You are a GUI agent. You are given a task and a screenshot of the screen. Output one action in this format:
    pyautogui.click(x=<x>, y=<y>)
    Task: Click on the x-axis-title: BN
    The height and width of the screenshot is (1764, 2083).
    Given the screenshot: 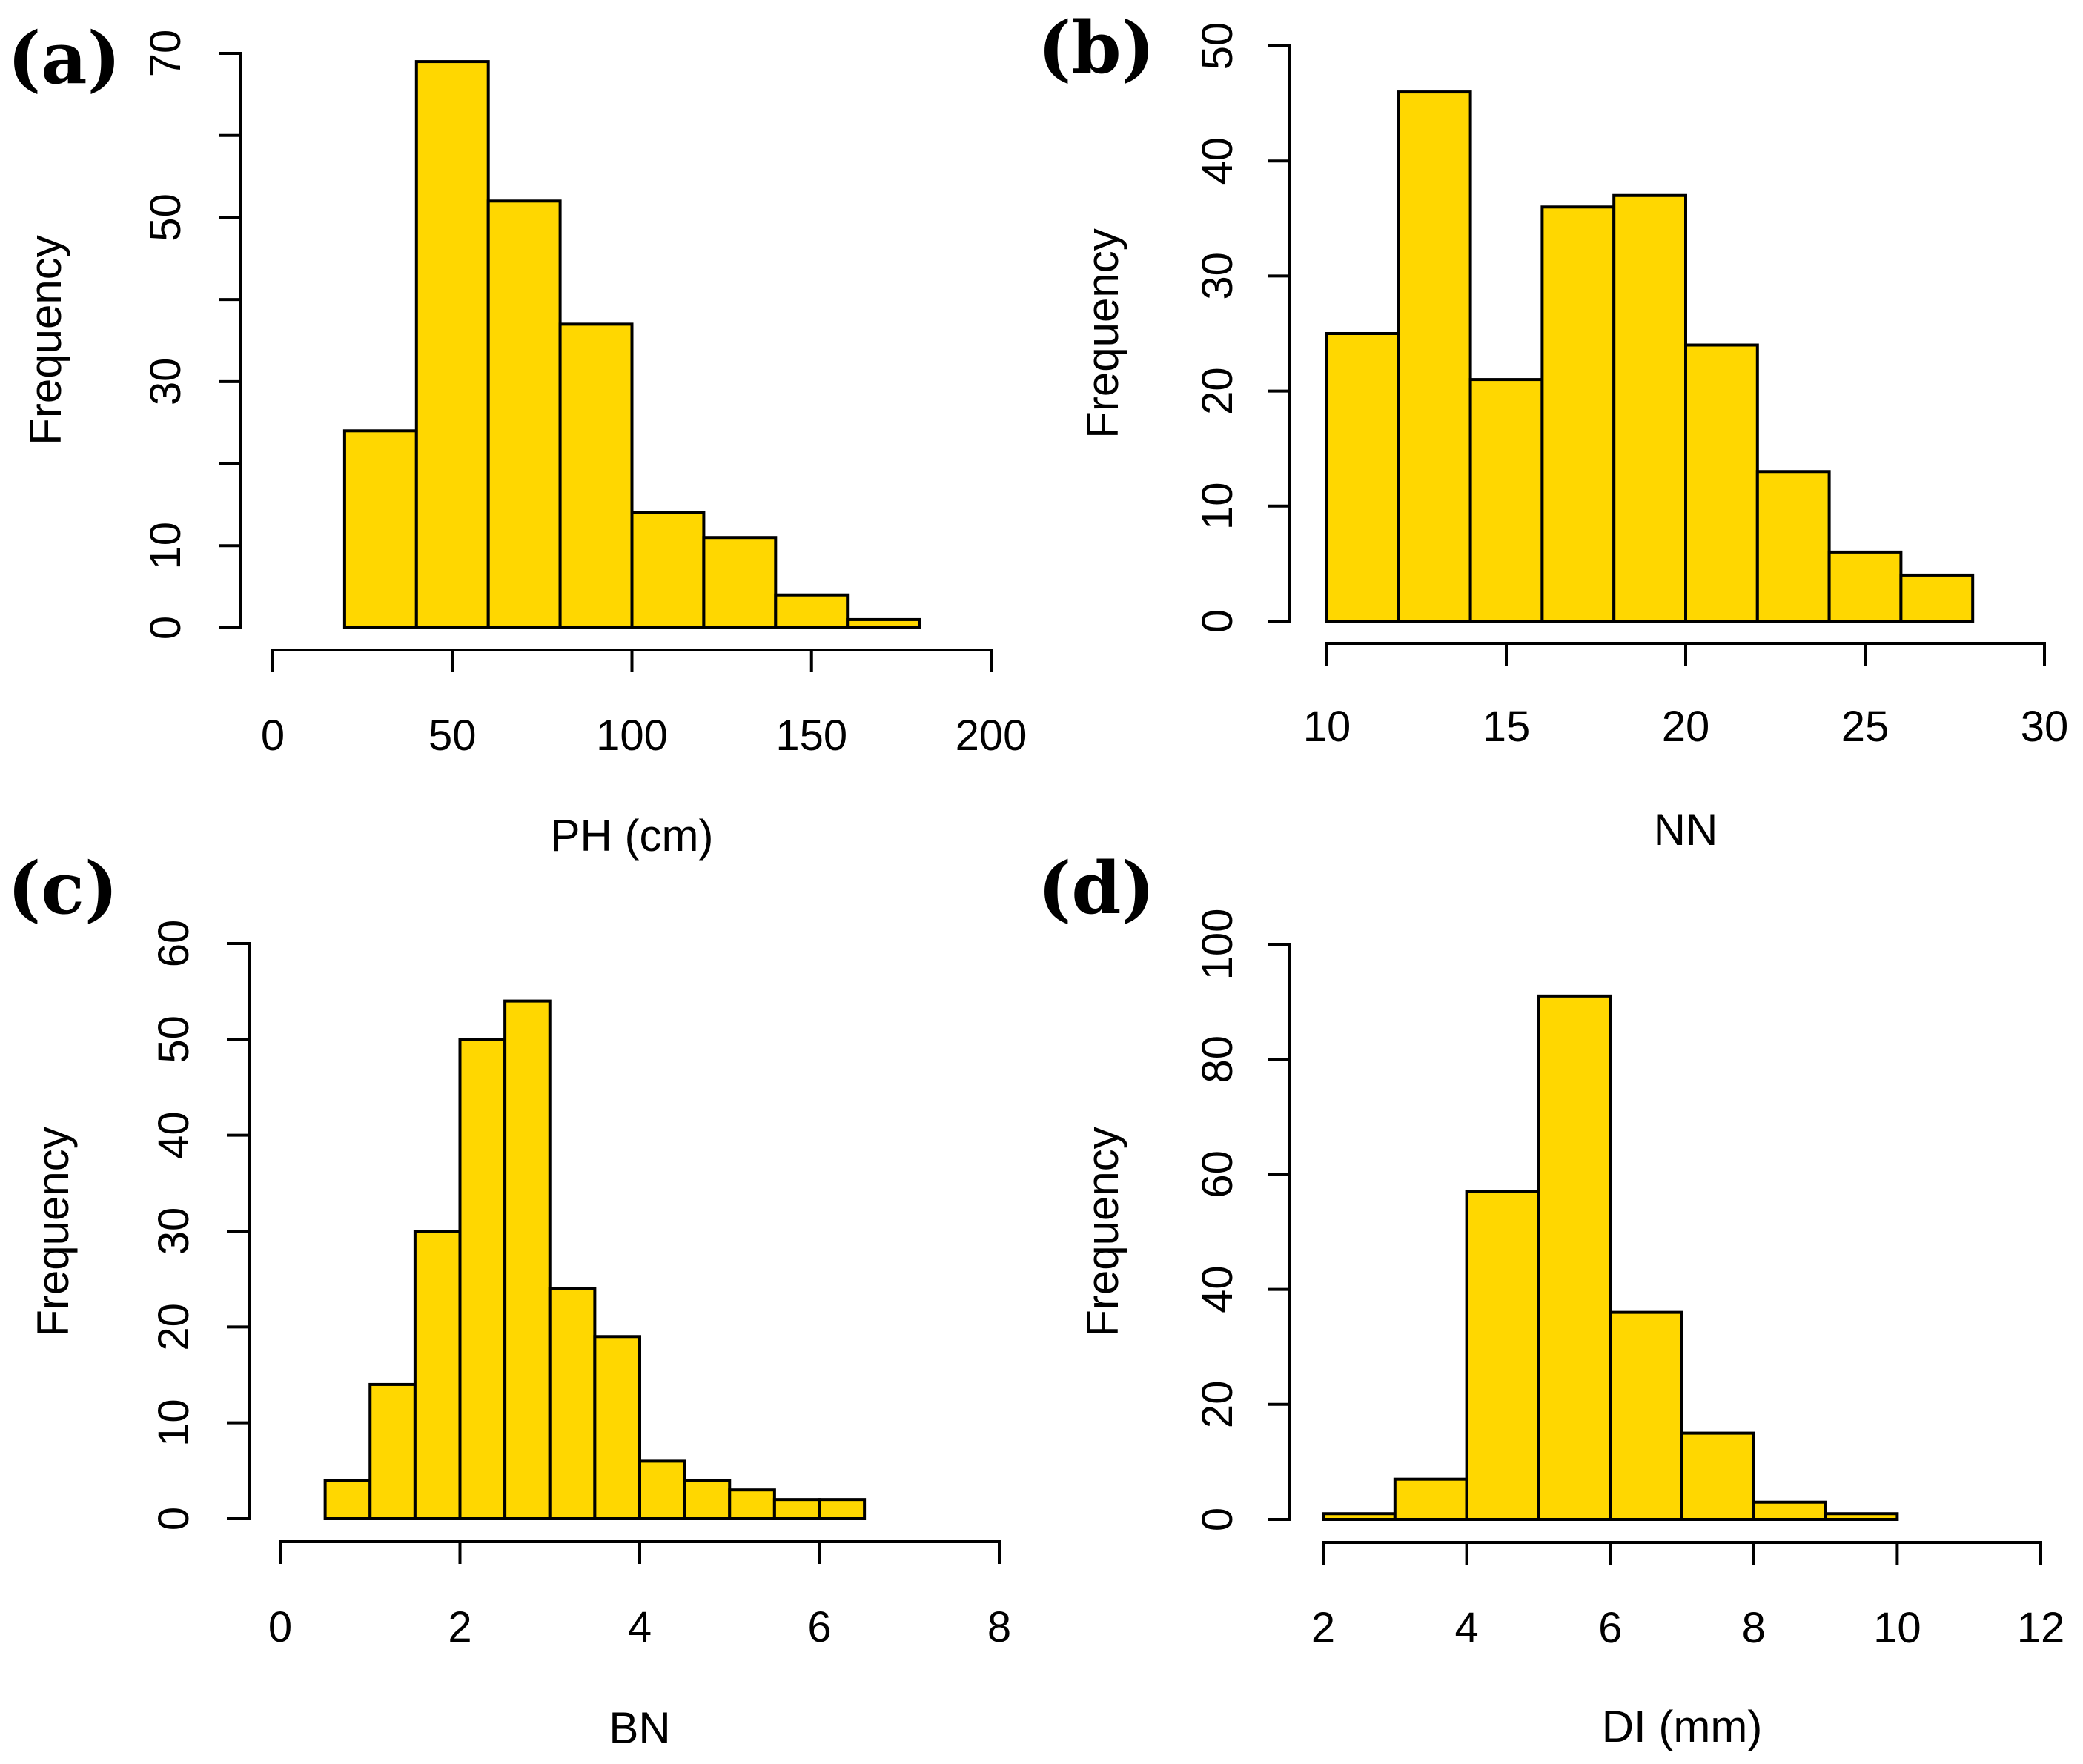 What is the action you would take?
    pyautogui.click(x=639, y=1728)
    